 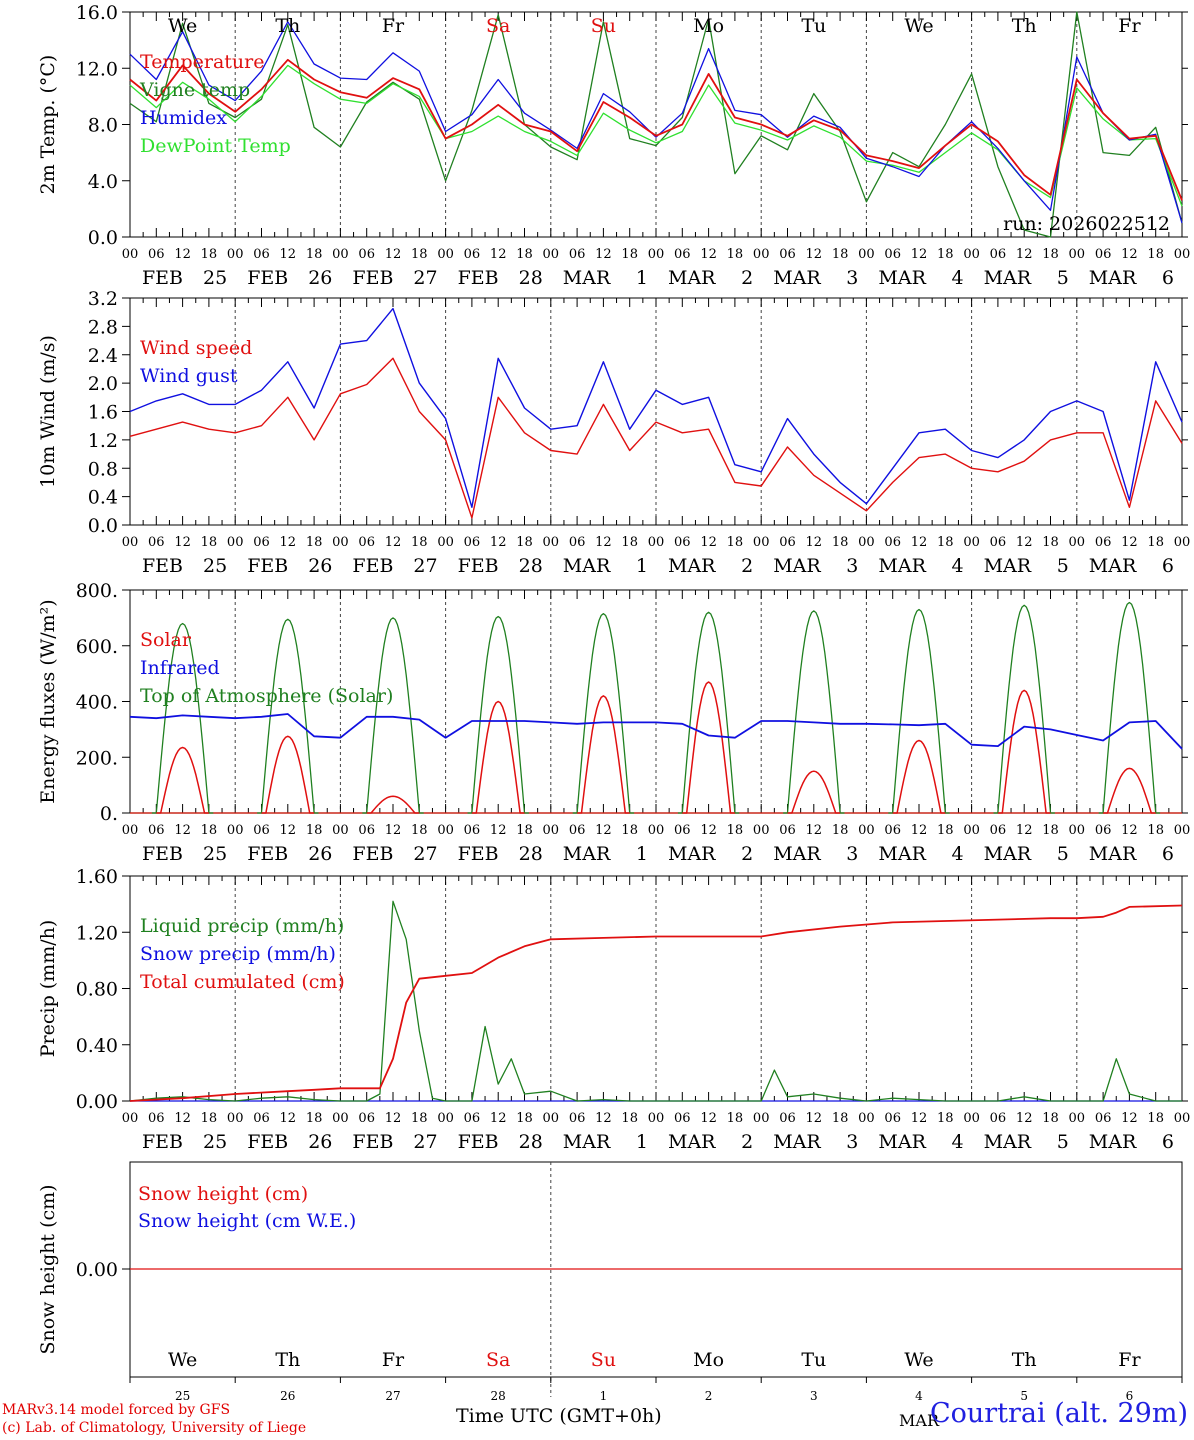 I want to click on snow-day-number: 5, so click(x=1024, y=1396).